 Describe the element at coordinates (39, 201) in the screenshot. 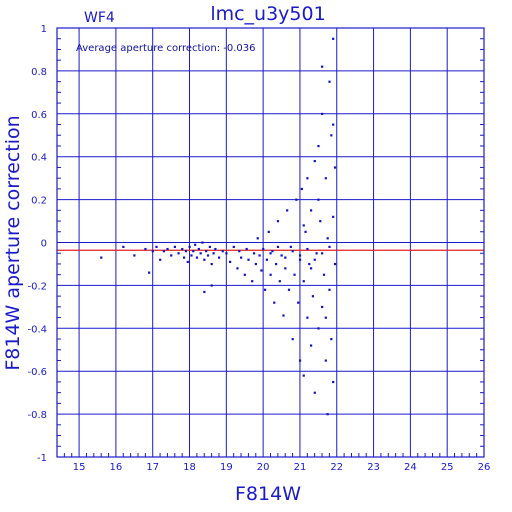

I see `y-tick-label: 0.2` at that location.